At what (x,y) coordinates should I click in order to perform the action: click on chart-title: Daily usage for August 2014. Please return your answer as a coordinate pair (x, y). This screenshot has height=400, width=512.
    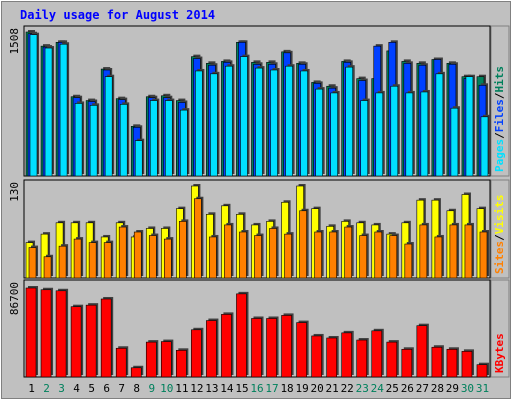
    Looking at the image, I should click on (117, 15).